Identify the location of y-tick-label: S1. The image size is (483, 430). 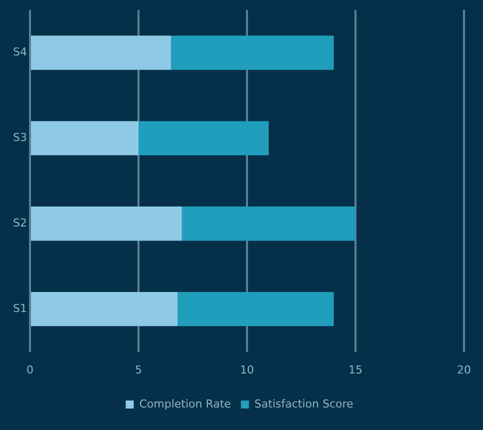
(19, 308).